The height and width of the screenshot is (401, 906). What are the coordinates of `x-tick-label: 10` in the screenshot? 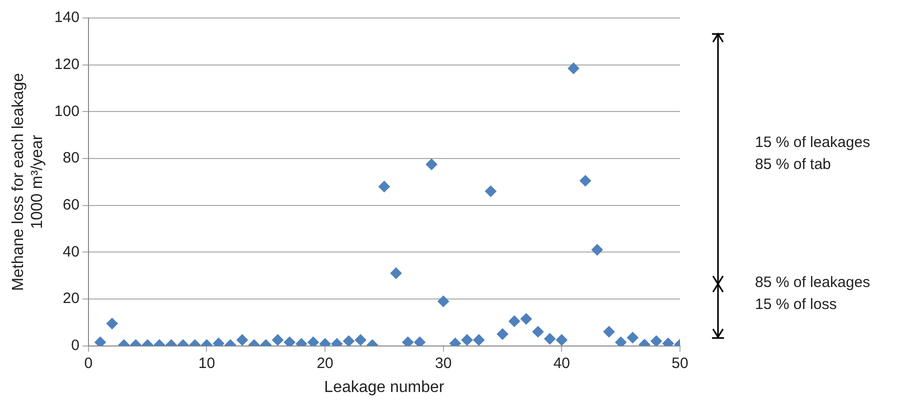 It's located at (207, 363).